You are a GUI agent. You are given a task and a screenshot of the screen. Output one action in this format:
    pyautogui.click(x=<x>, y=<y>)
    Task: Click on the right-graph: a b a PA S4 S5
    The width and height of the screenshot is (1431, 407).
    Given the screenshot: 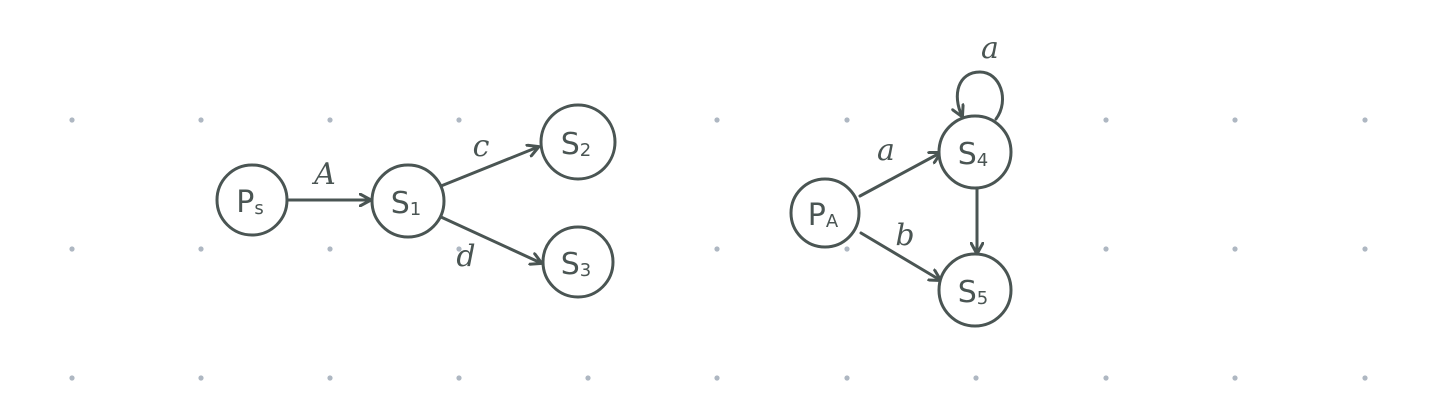 What is the action you would take?
    pyautogui.click(x=901, y=179)
    